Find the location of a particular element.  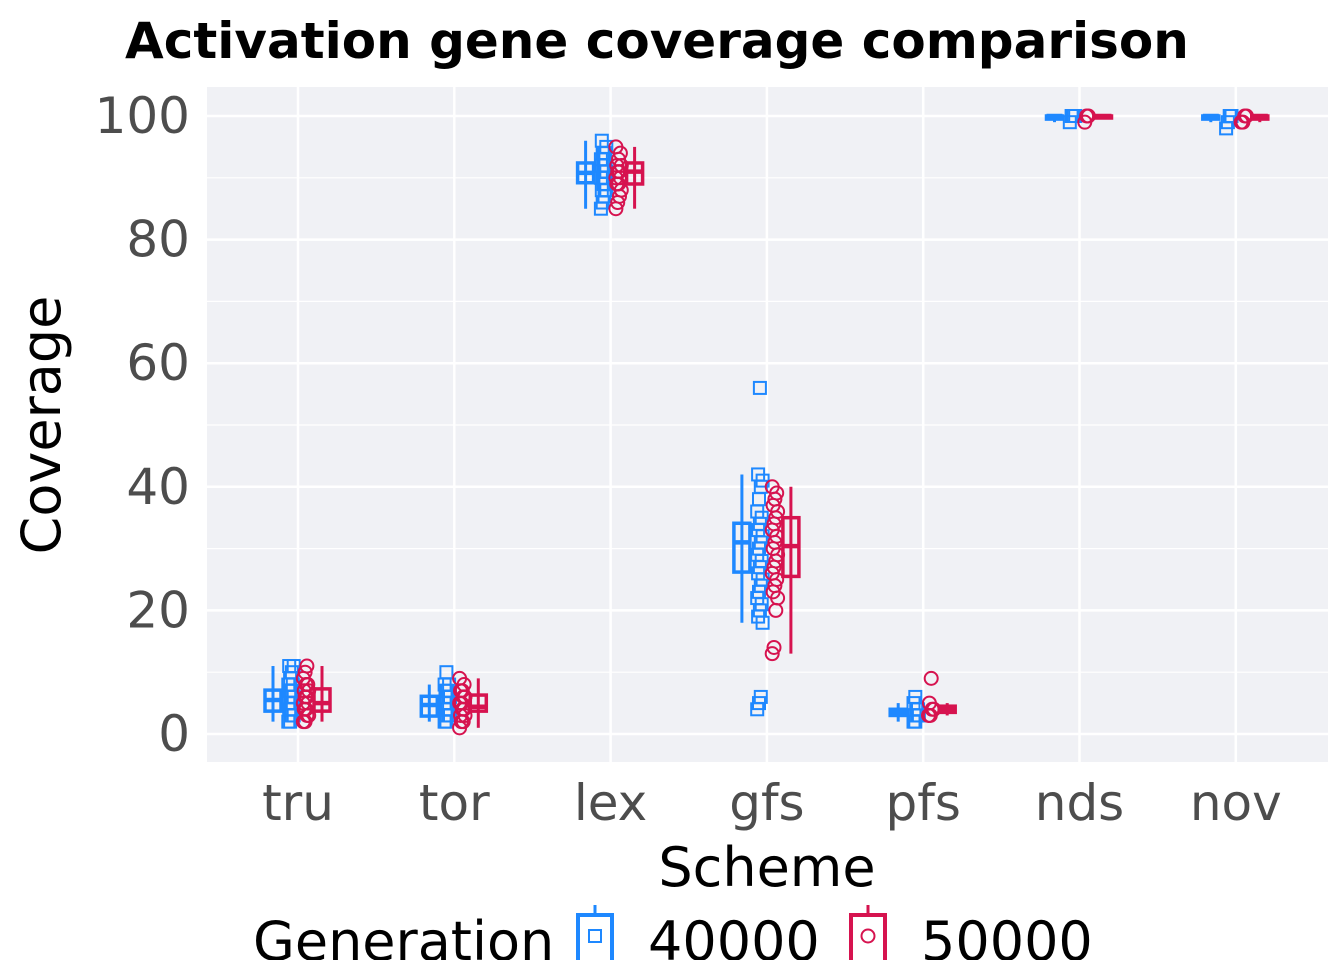

x-axis-ticks: tru tor lex gfs pfs nds nov is located at coordinates (772, 803).